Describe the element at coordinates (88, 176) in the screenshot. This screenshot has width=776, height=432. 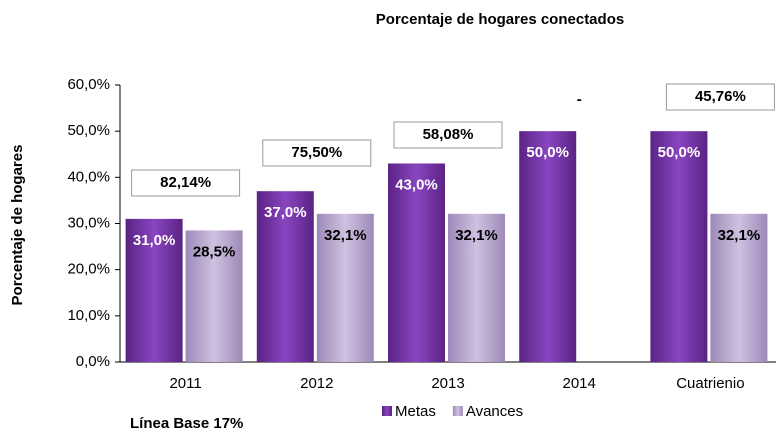
I see `y-tick-label: 40,0%` at that location.